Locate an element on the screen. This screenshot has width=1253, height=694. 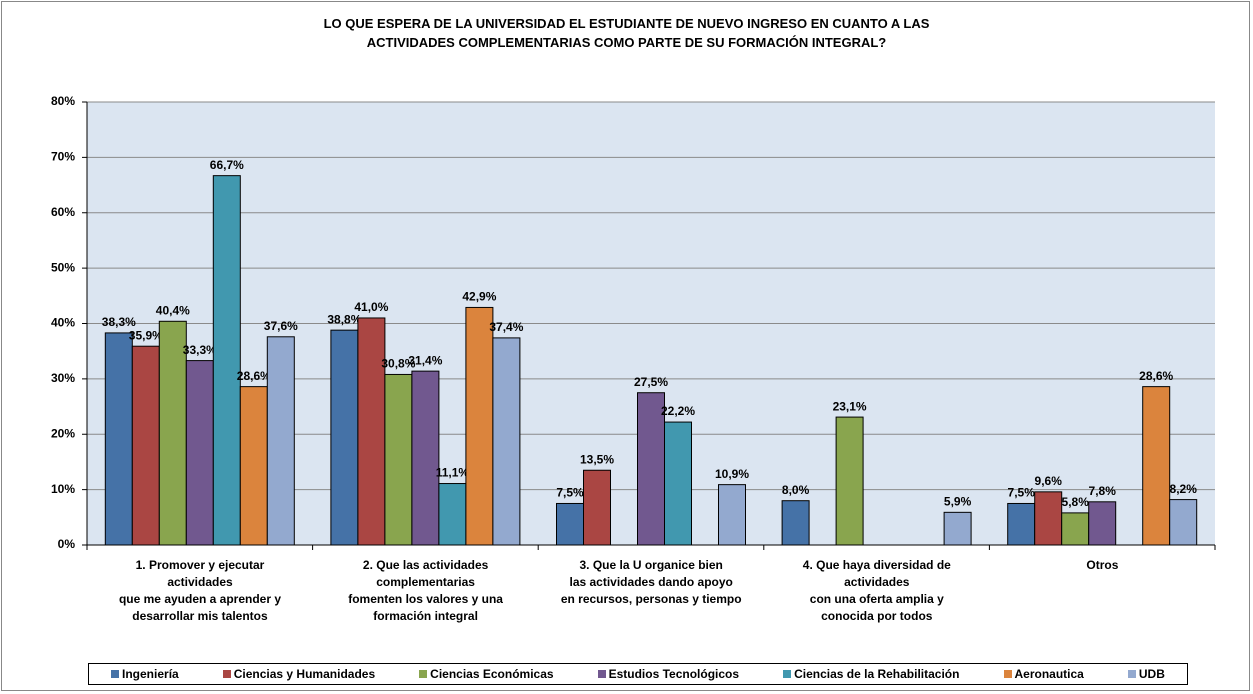
legend-label: Ciencias Económicas is located at coordinates (492, 674).